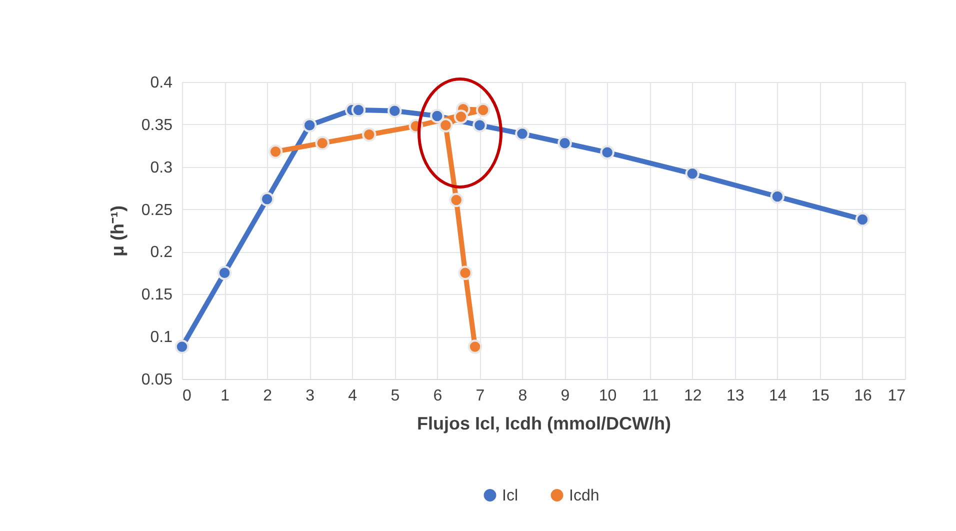 The width and height of the screenshot is (956, 531). What do you see at coordinates (267, 396) in the screenshot?
I see `x-tick-label: 2` at bounding box center [267, 396].